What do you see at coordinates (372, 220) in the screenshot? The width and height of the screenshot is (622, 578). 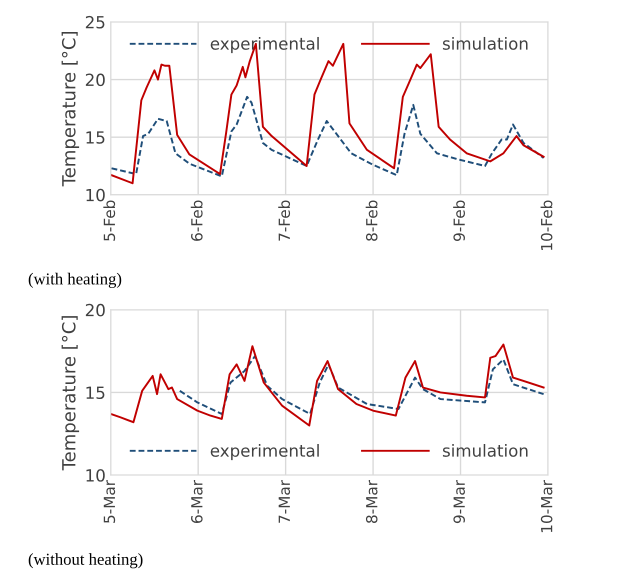 I see `x-tick-label: 8-Feb` at bounding box center [372, 220].